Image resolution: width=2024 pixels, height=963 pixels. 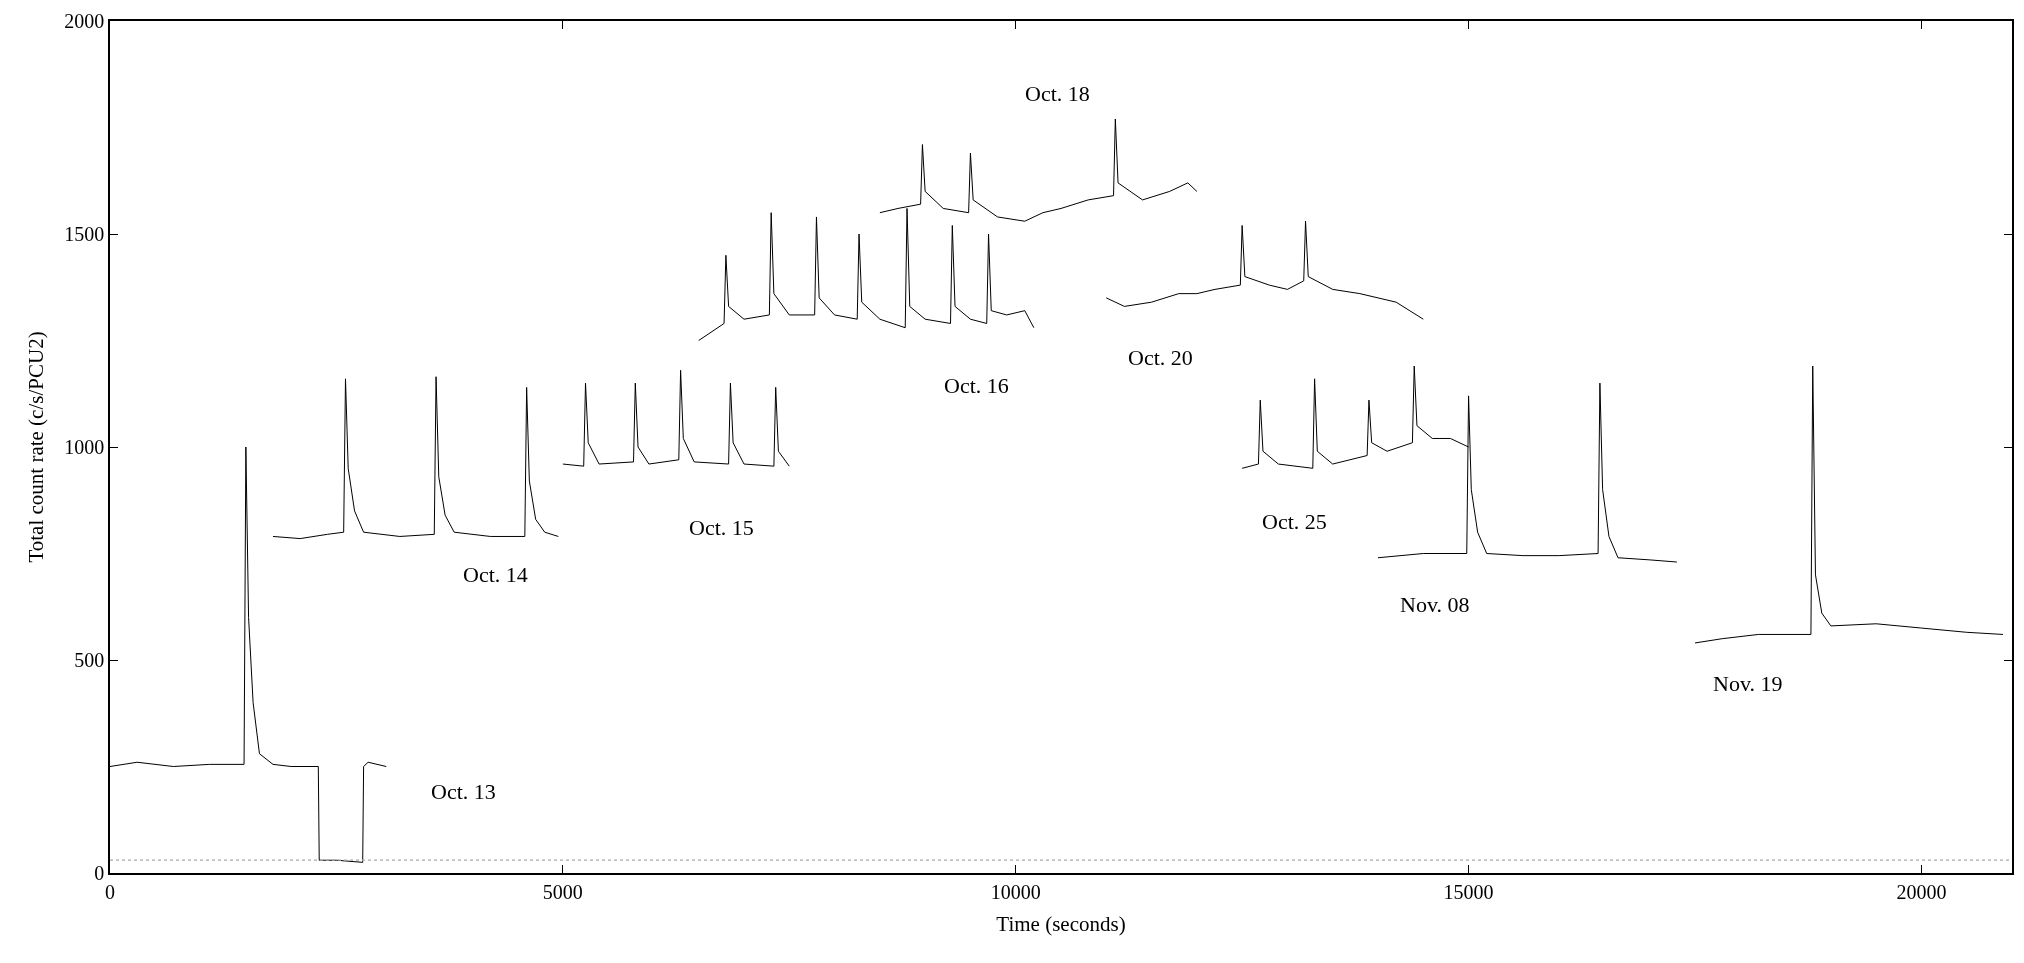 I want to click on series-label: Oct. 14, so click(x=495, y=574).